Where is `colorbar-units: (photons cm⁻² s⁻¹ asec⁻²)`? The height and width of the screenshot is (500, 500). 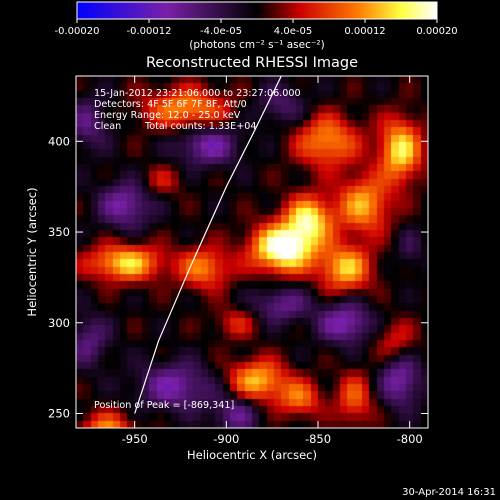
colorbar-units: (photons cm⁻² s⁻¹ asec⁻²) is located at coordinates (256, 45).